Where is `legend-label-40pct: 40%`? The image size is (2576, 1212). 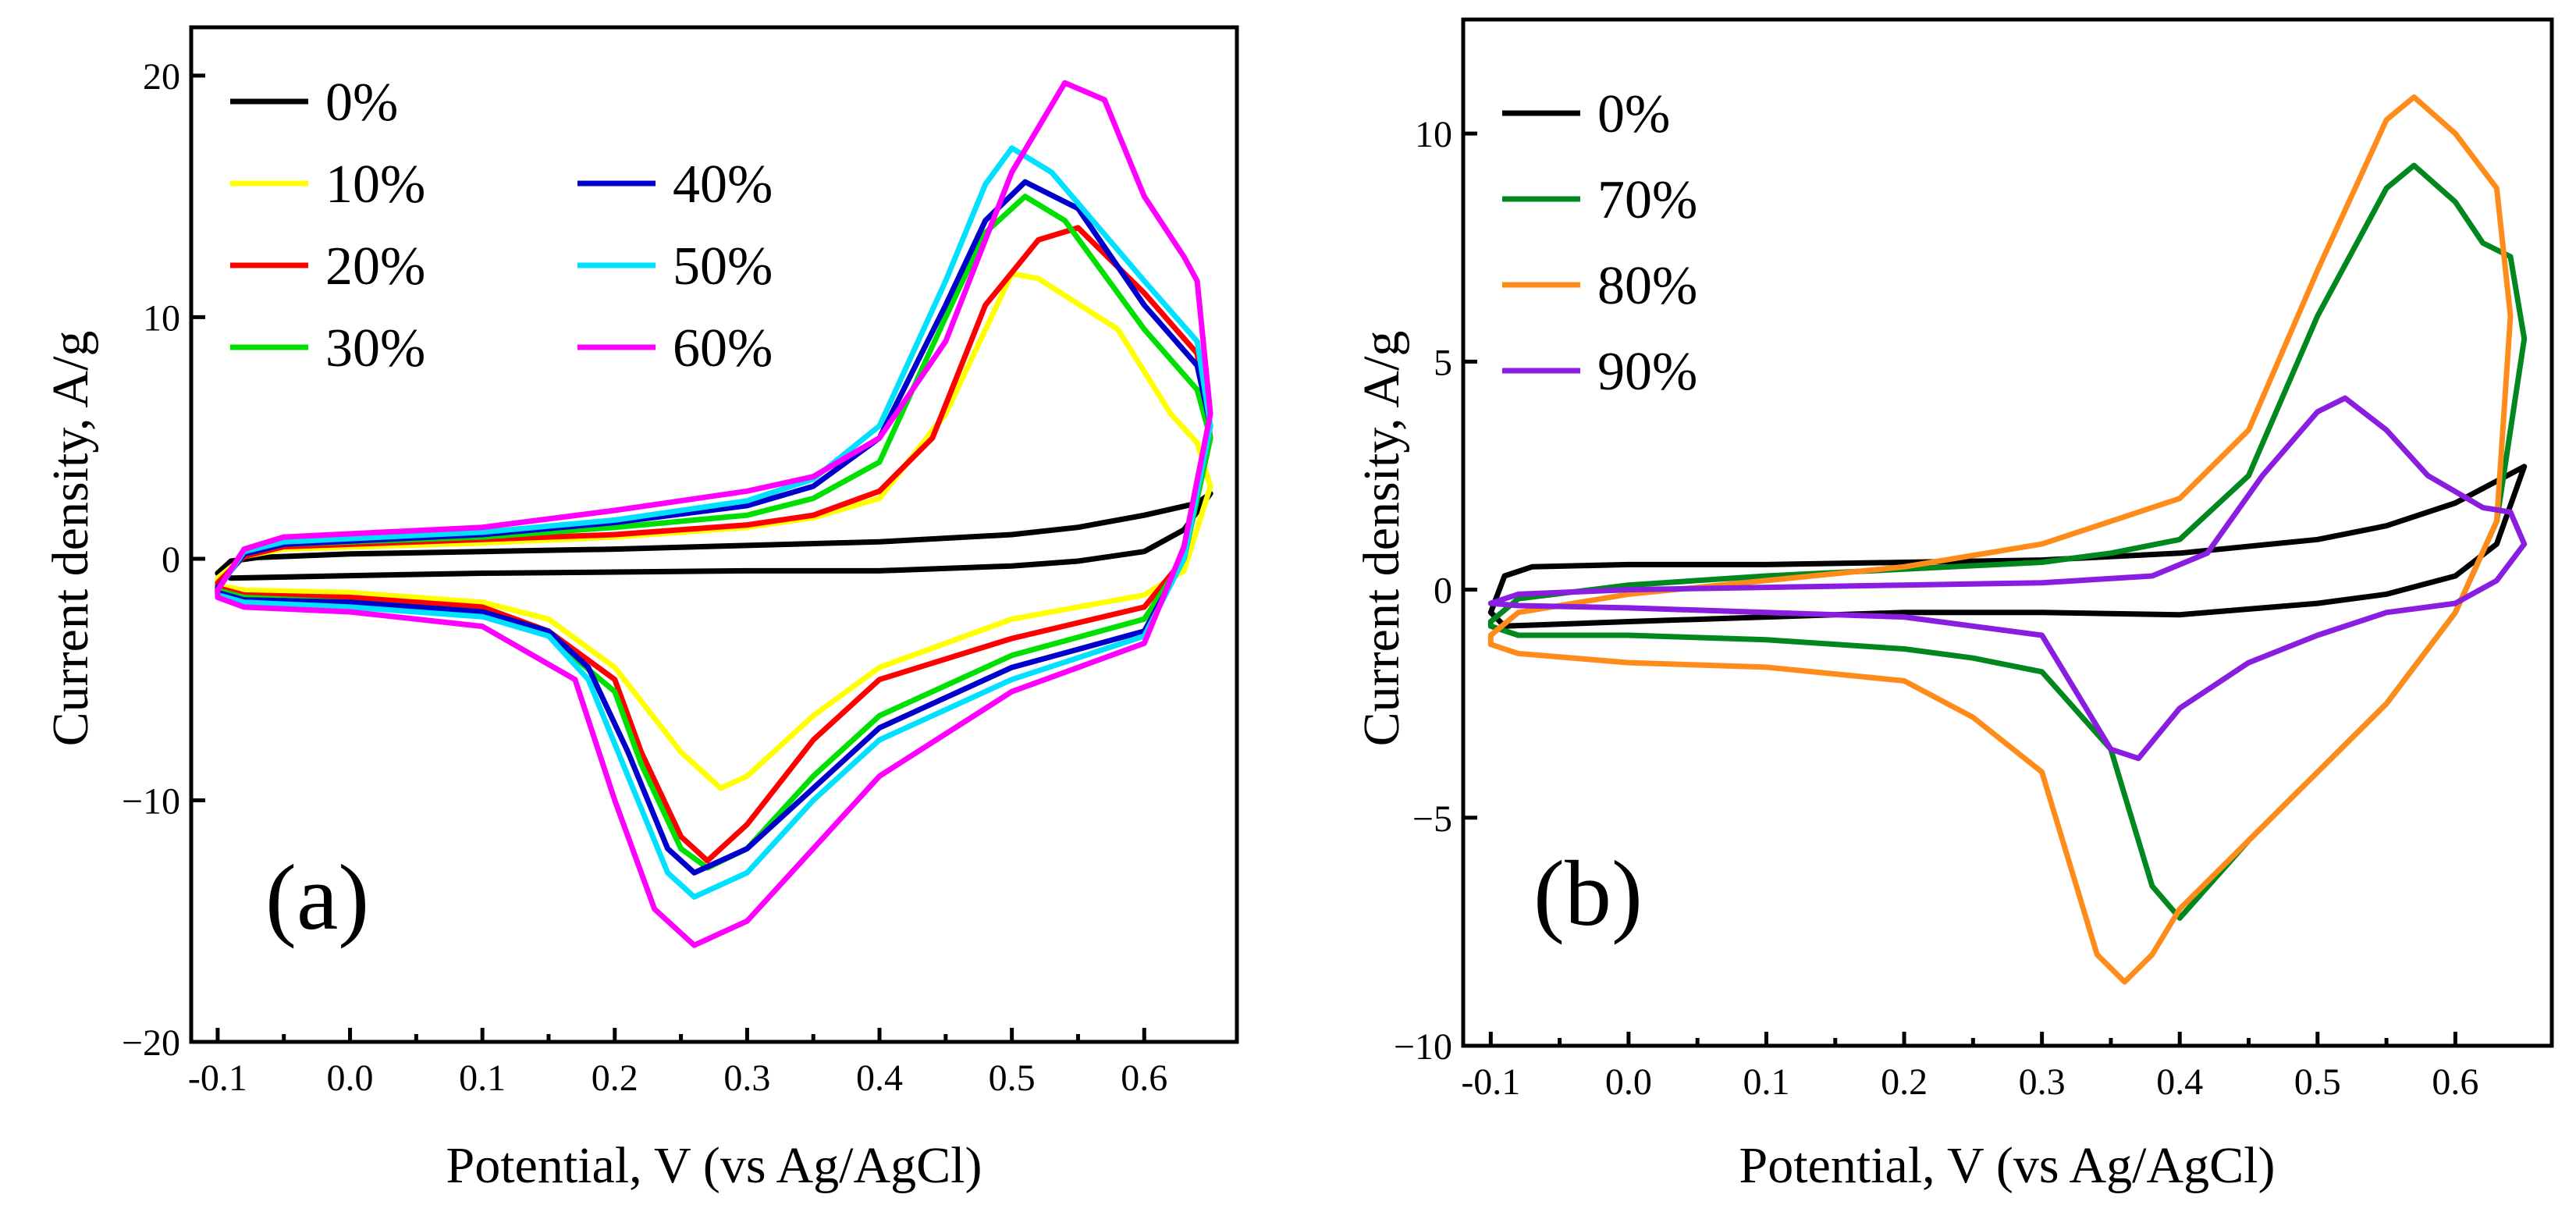
legend-label-40pct: 40% is located at coordinates (723, 185).